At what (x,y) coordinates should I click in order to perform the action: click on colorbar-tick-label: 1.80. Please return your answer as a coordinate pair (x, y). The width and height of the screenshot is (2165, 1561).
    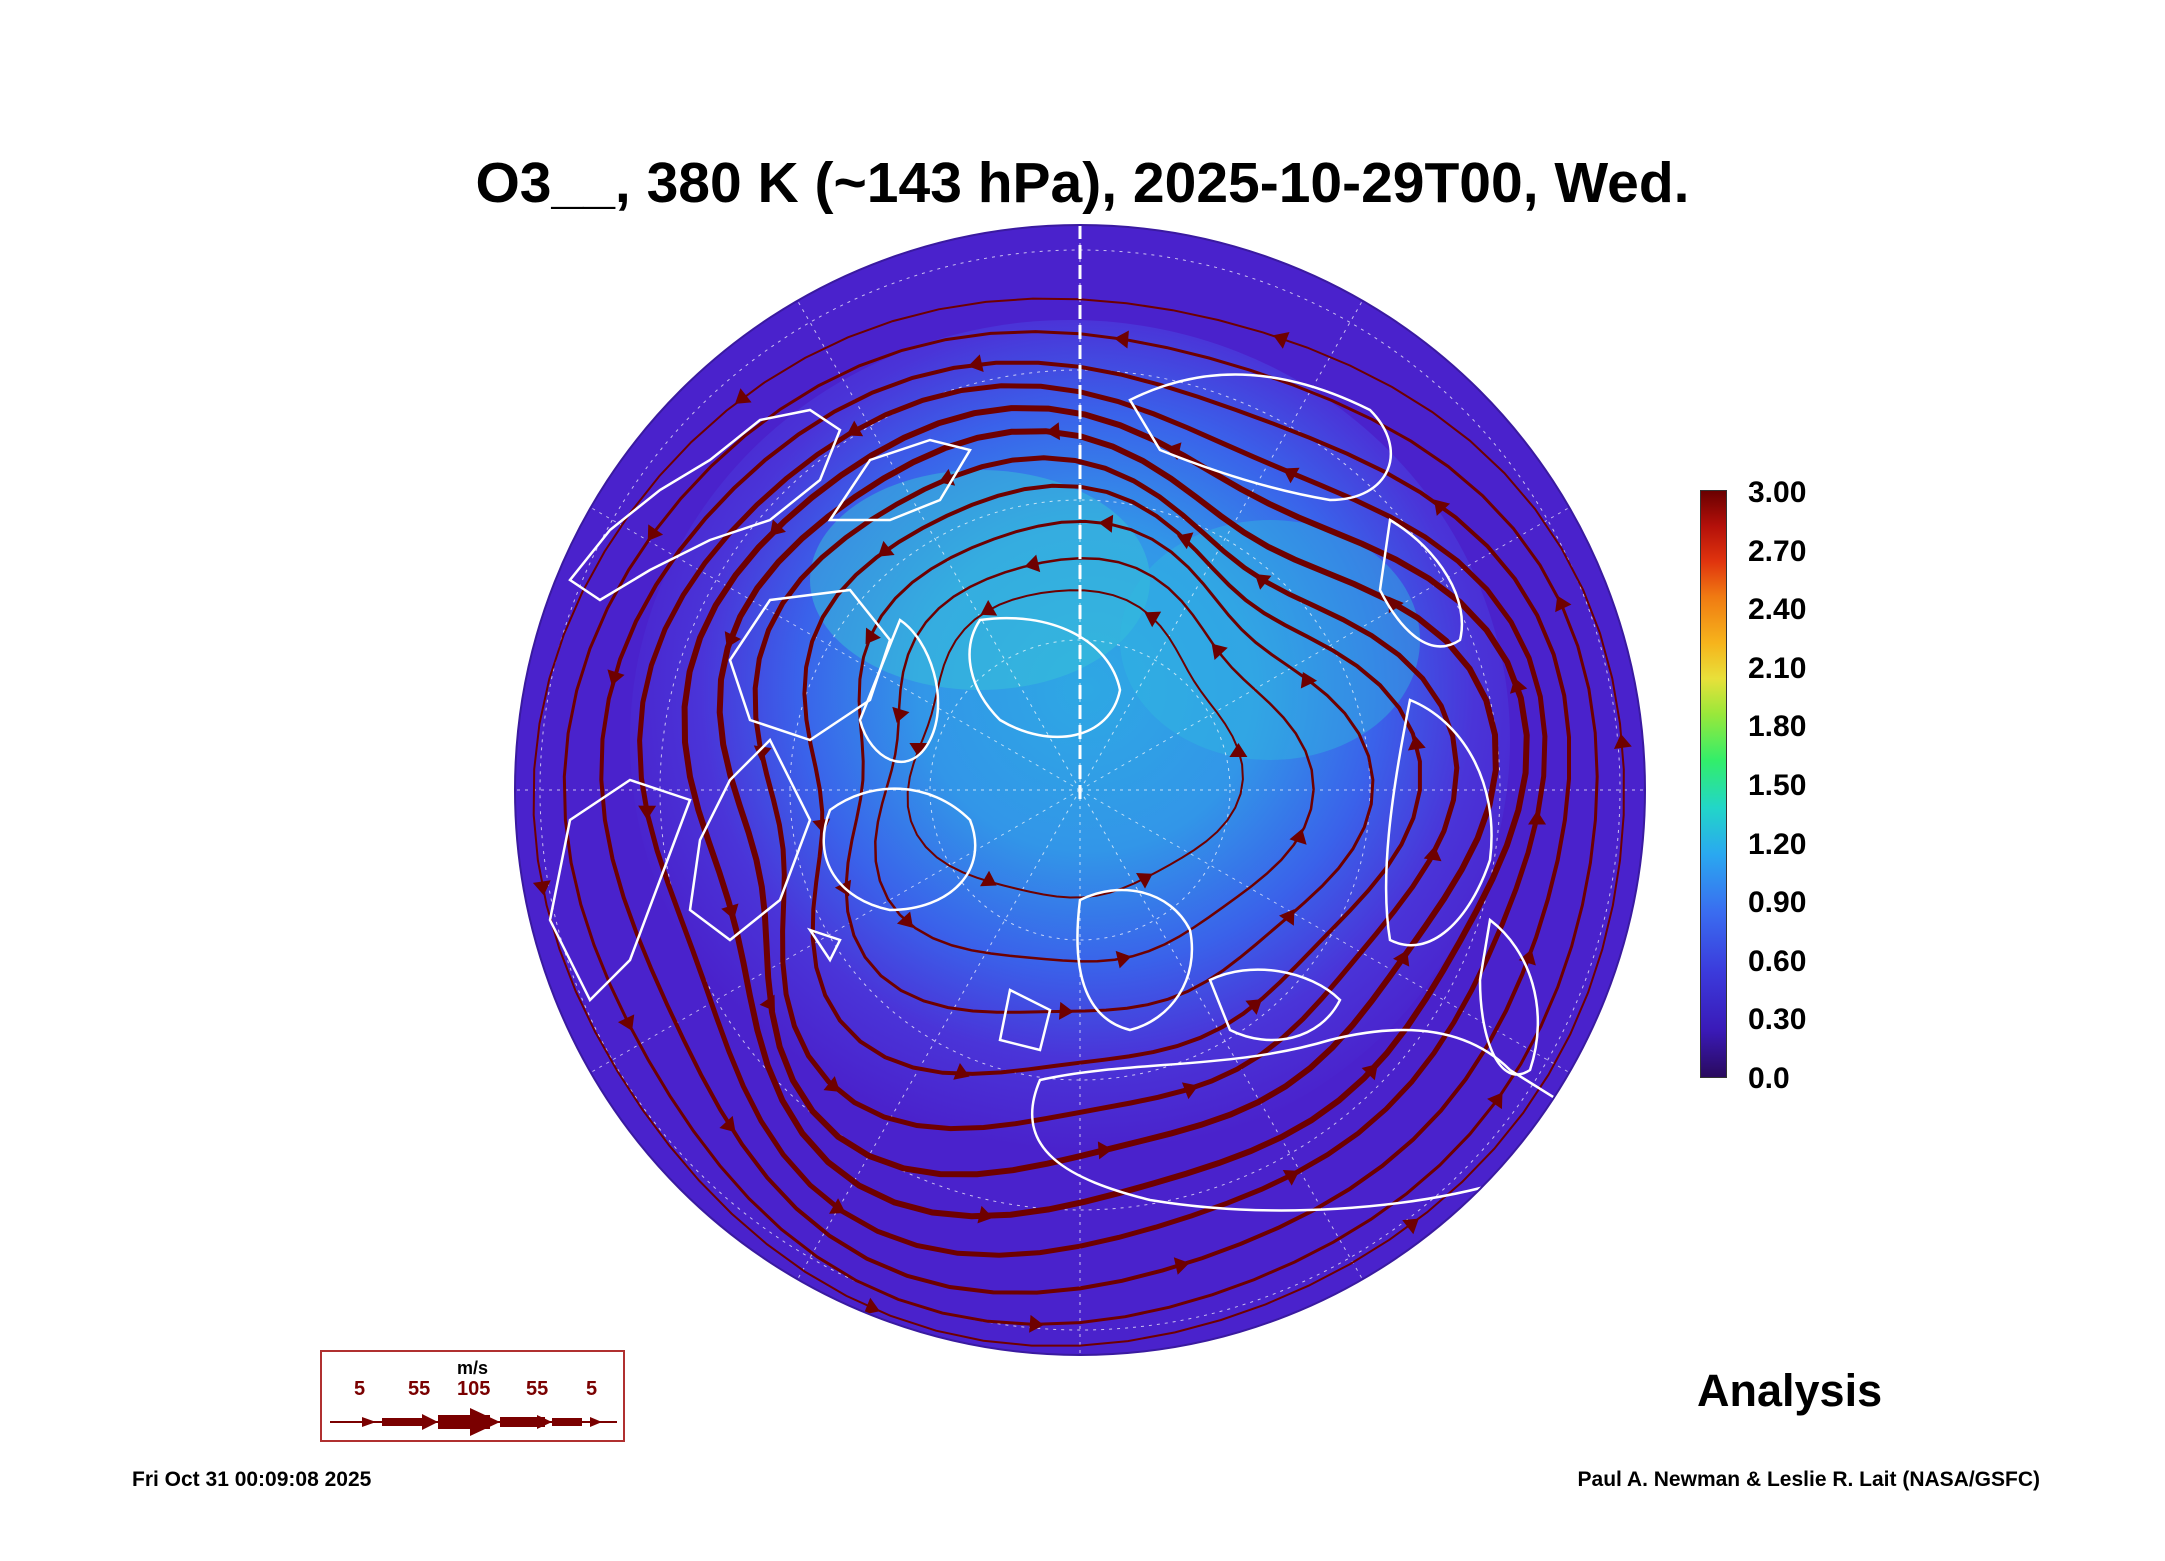
    Looking at the image, I should click on (1777, 727).